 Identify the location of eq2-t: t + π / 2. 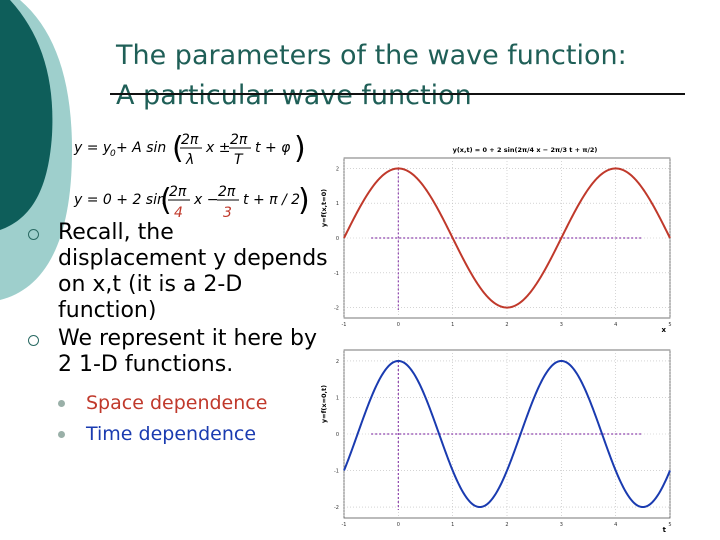
(271, 200).